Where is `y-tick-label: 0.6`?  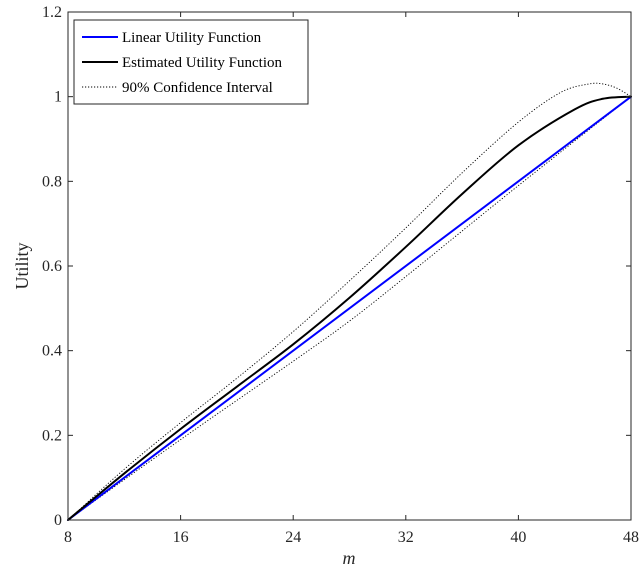 y-tick-label: 0.6 is located at coordinates (52, 266).